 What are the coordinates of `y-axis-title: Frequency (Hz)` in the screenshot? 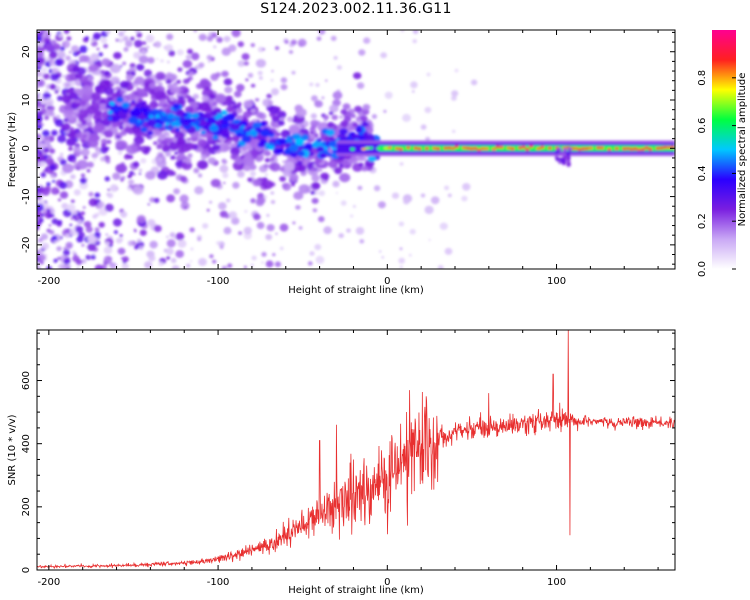 It's located at (12, 150).